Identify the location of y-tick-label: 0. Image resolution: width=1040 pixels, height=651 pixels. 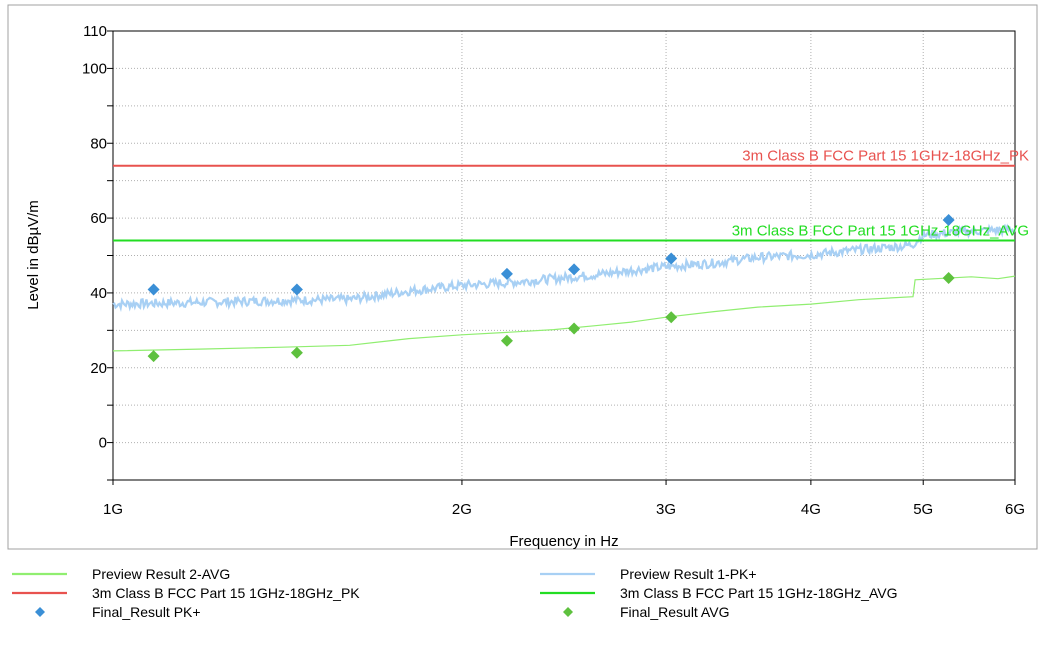
(103, 443).